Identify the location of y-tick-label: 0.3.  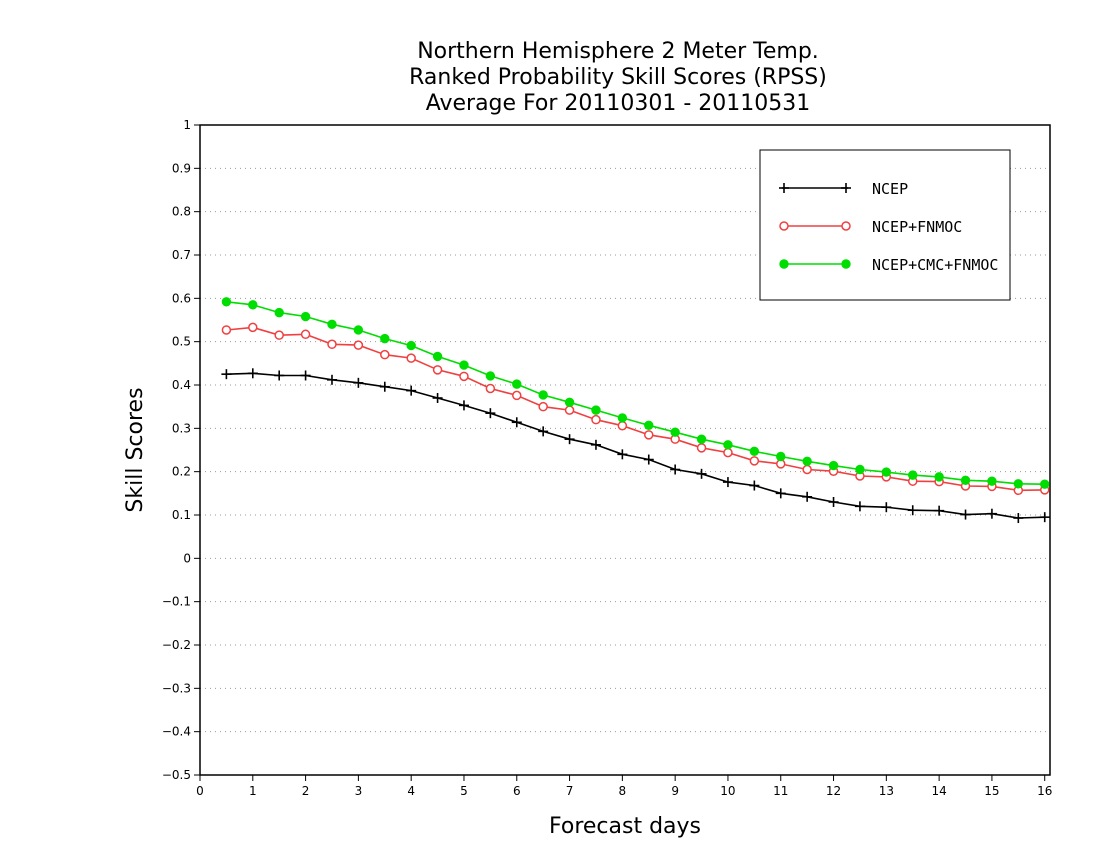
(181, 428).